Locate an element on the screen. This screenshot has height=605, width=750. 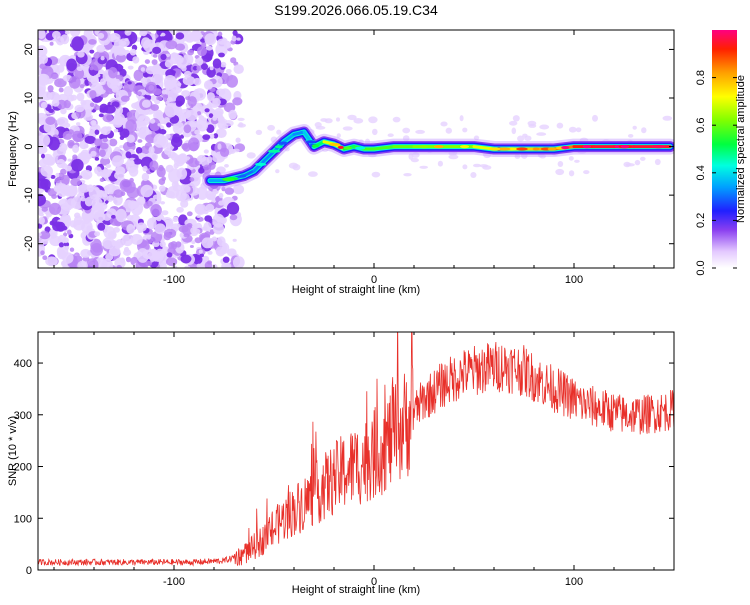
colorbar-ticks: 0.0 0.2 0.4 0.6 0.8 is located at coordinates (716, 173).